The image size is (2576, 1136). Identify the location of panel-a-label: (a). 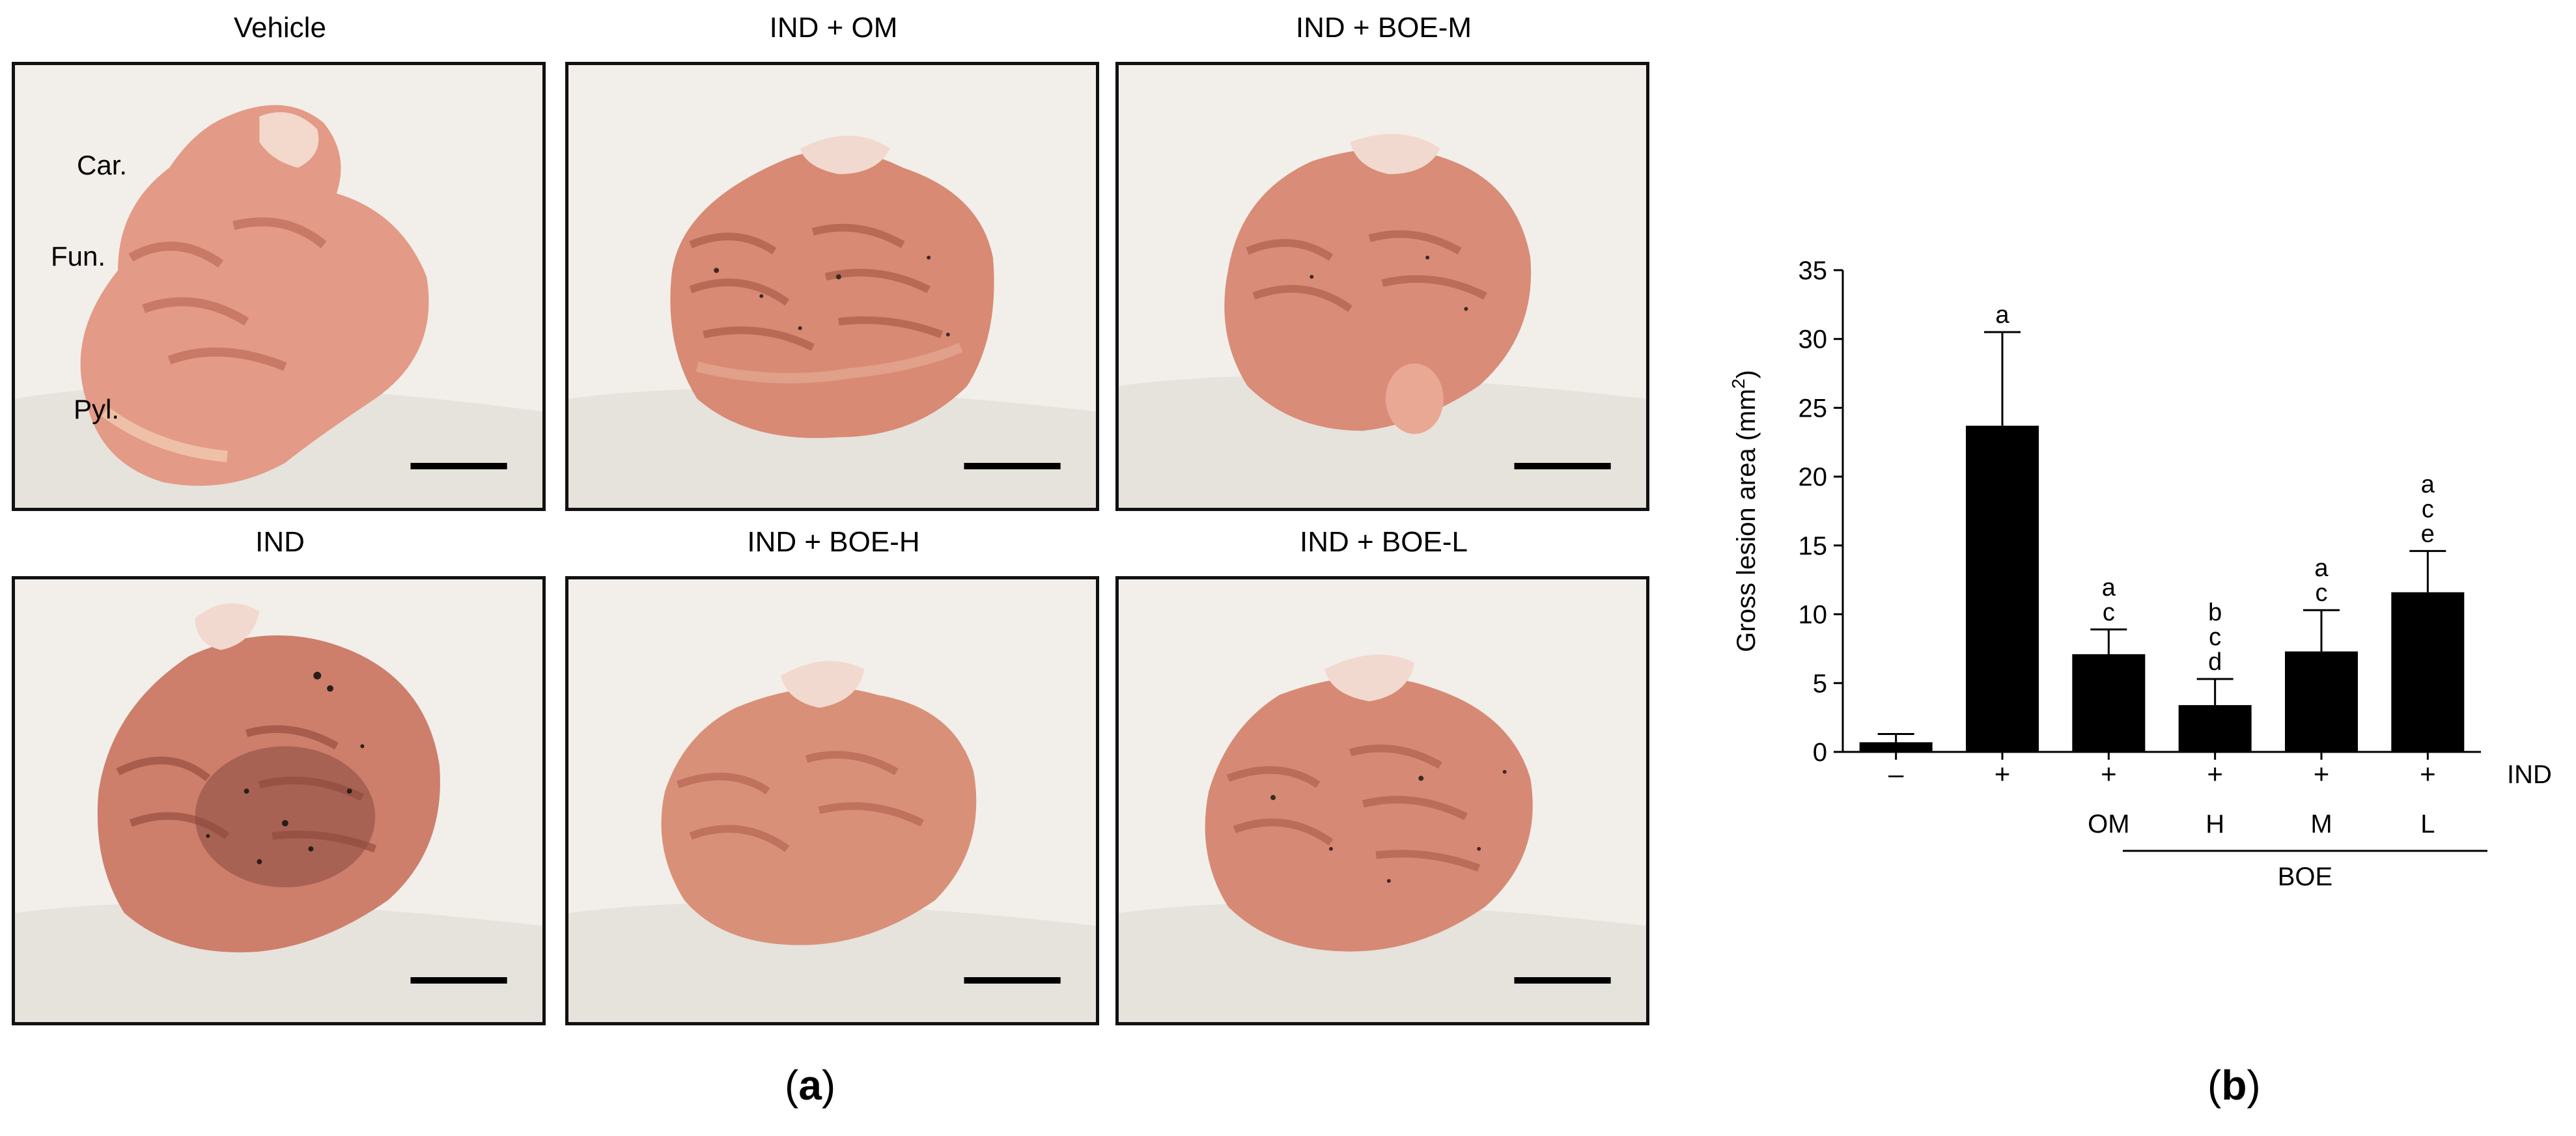
(811, 1085).